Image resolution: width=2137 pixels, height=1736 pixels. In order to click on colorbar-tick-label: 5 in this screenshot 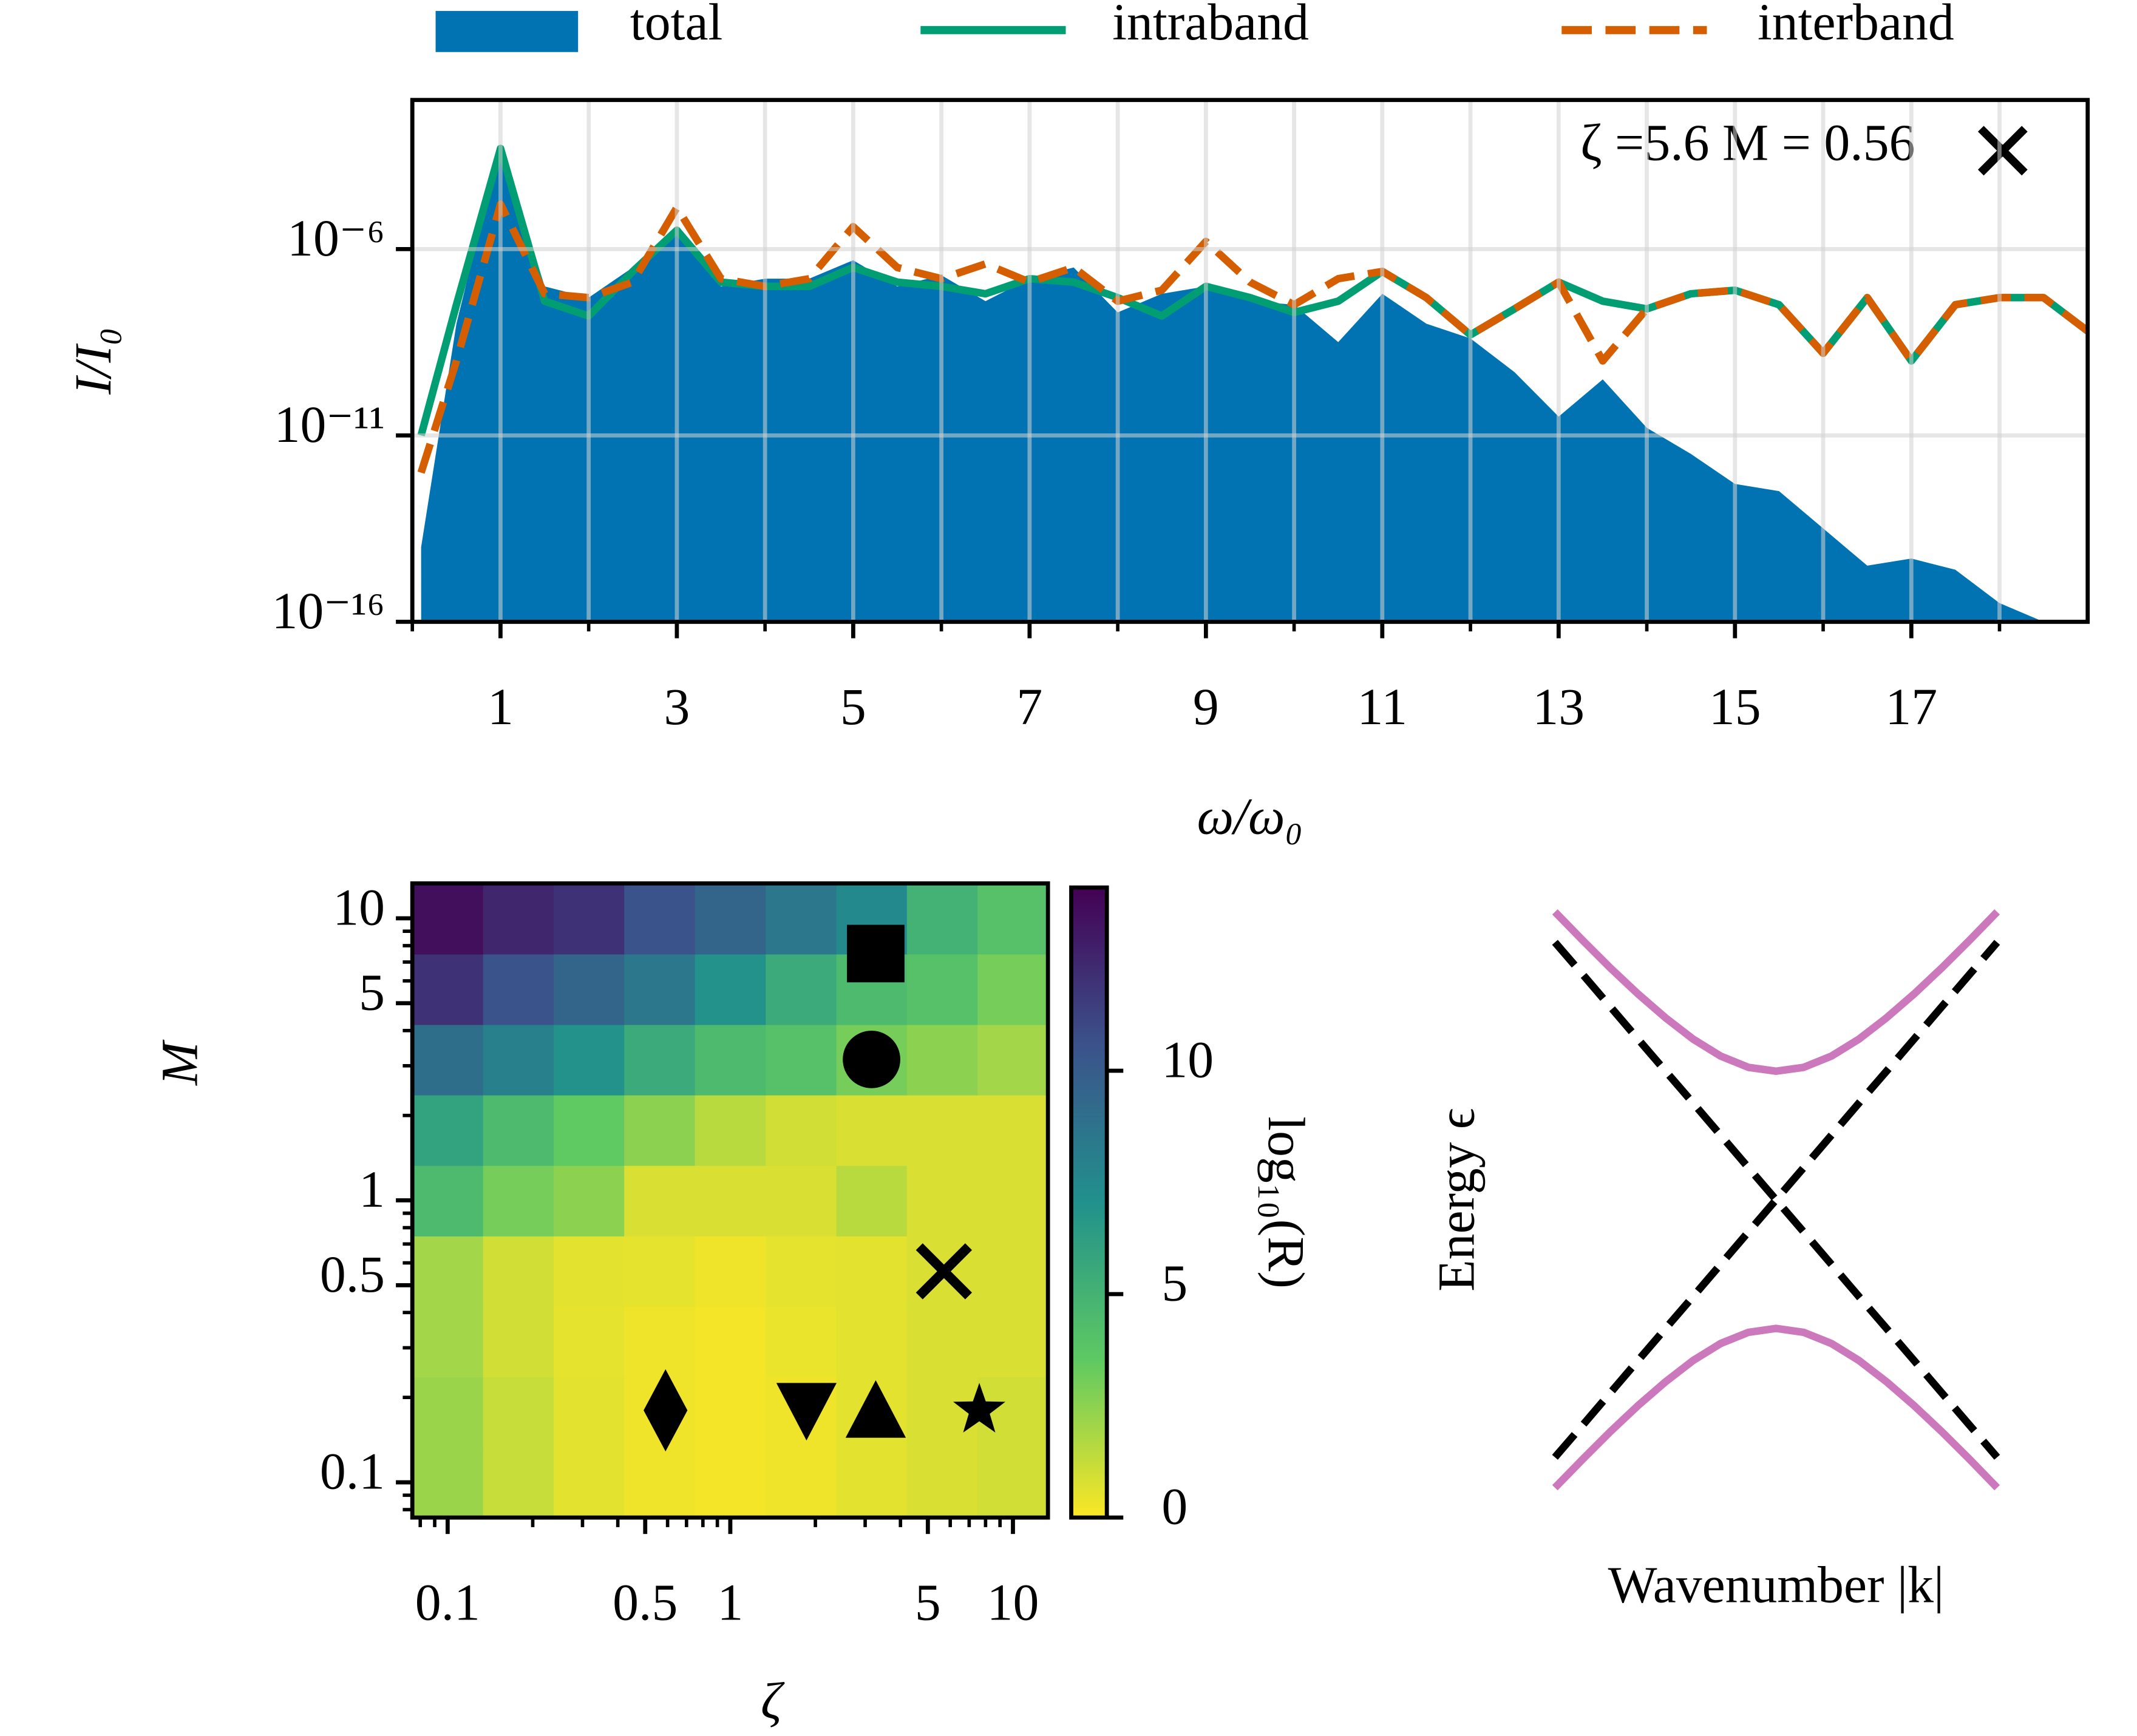, I will do `click(1174, 1283)`.